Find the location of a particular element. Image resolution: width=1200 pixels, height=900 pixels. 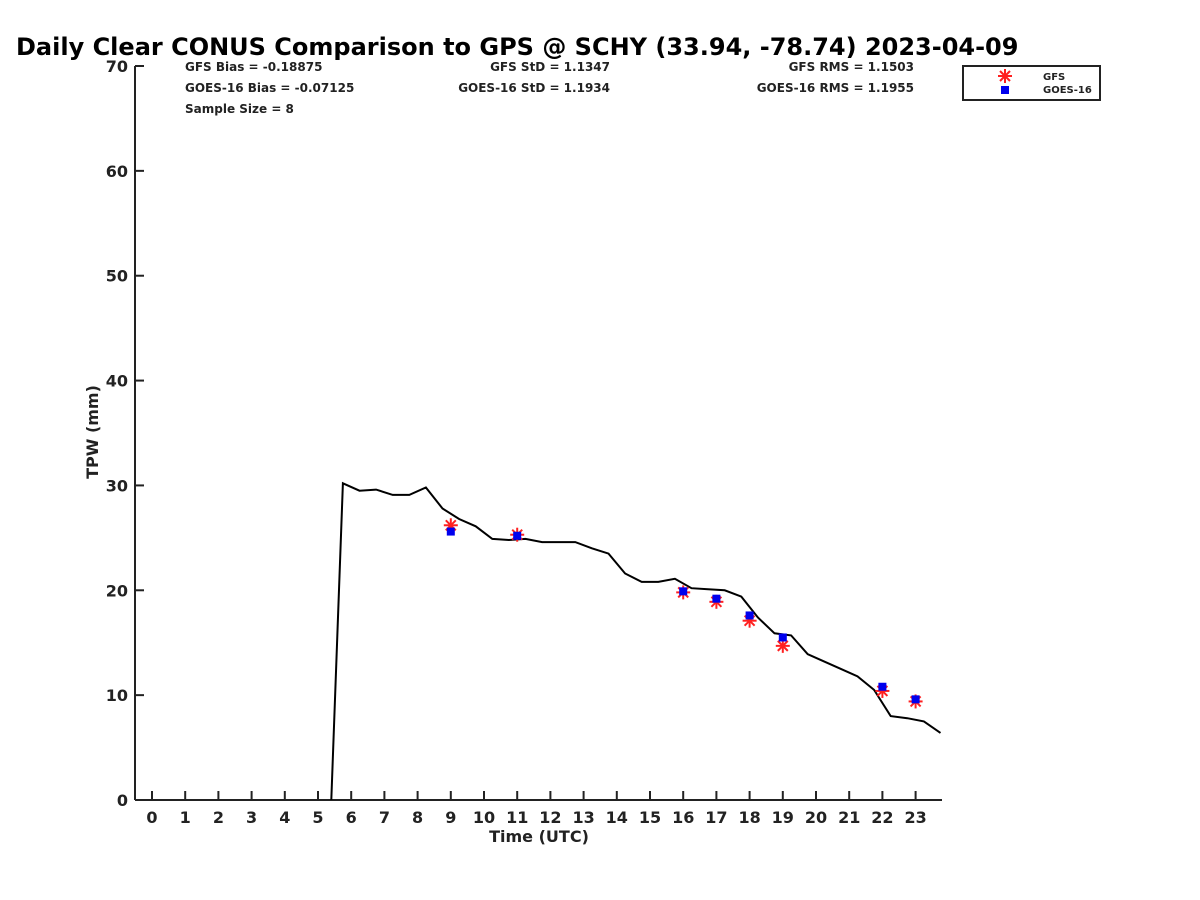

legend-goes-label: GOES-16 is located at coordinates (1067, 90).